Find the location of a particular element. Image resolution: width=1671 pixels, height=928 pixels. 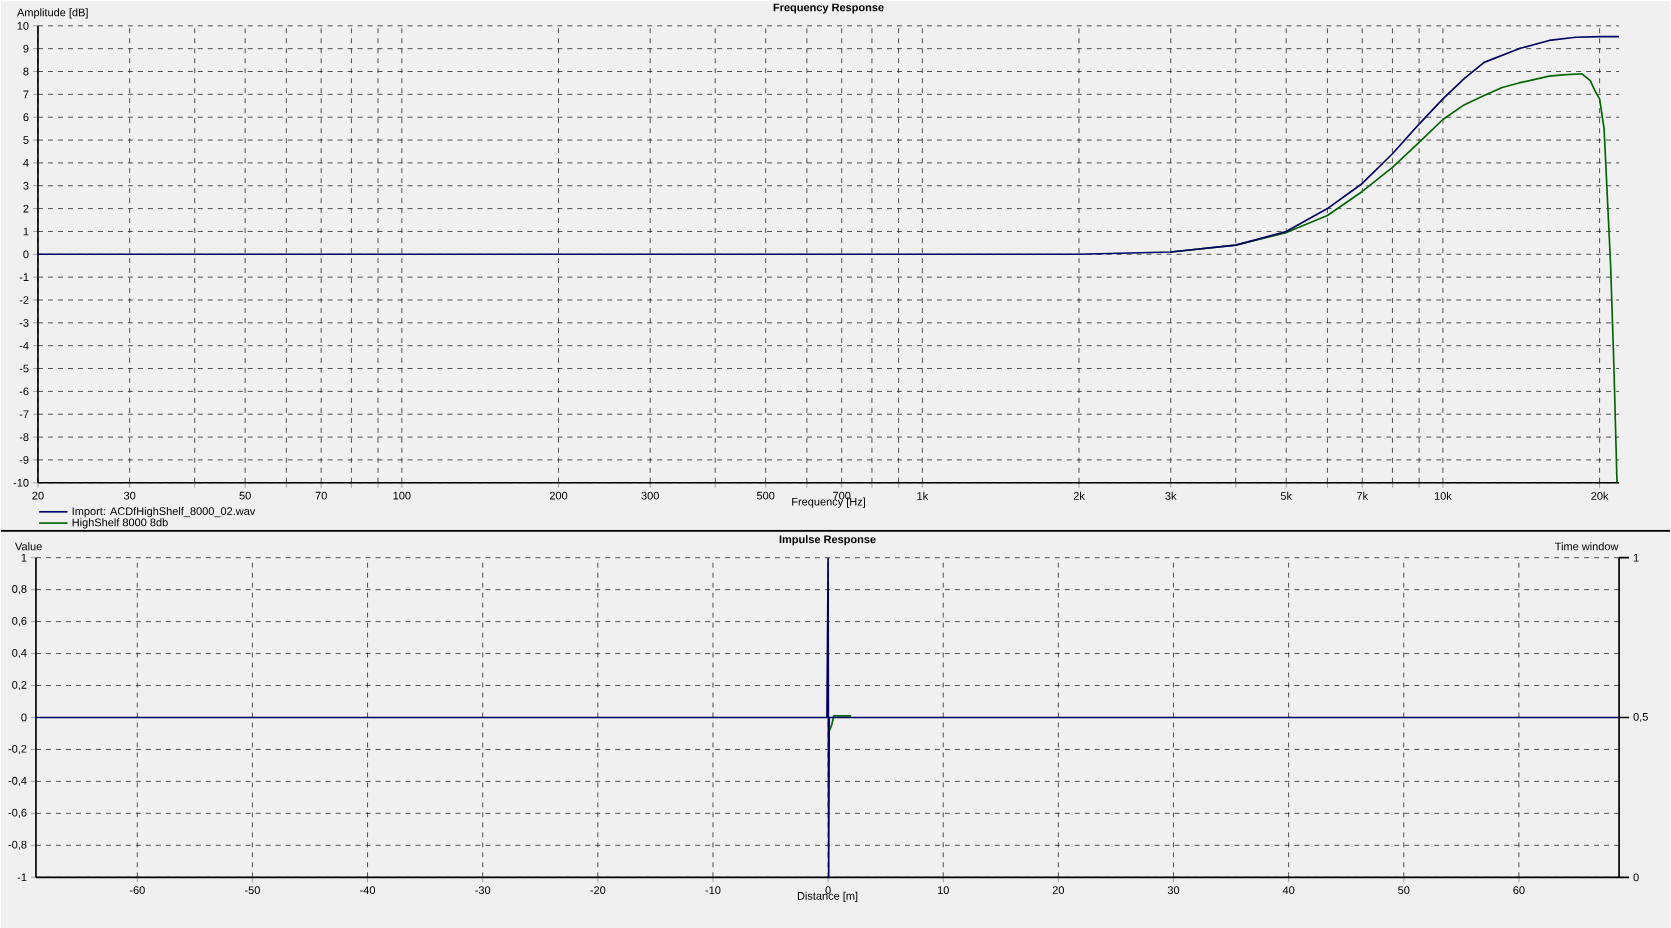

y-tick-label: -7 is located at coordinates (24, 414).